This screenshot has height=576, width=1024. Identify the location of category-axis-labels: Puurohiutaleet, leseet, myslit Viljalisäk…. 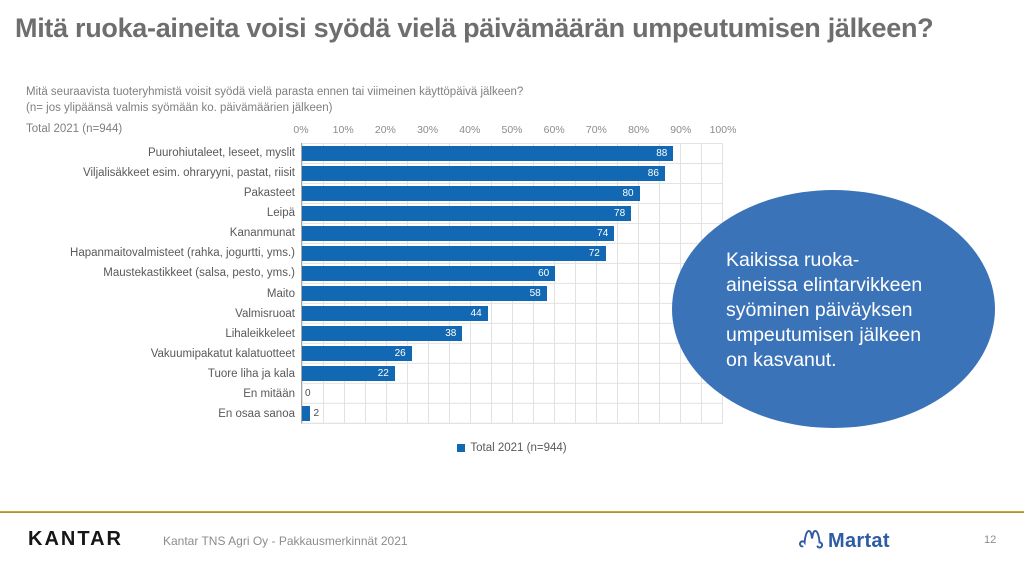
(147, 283).